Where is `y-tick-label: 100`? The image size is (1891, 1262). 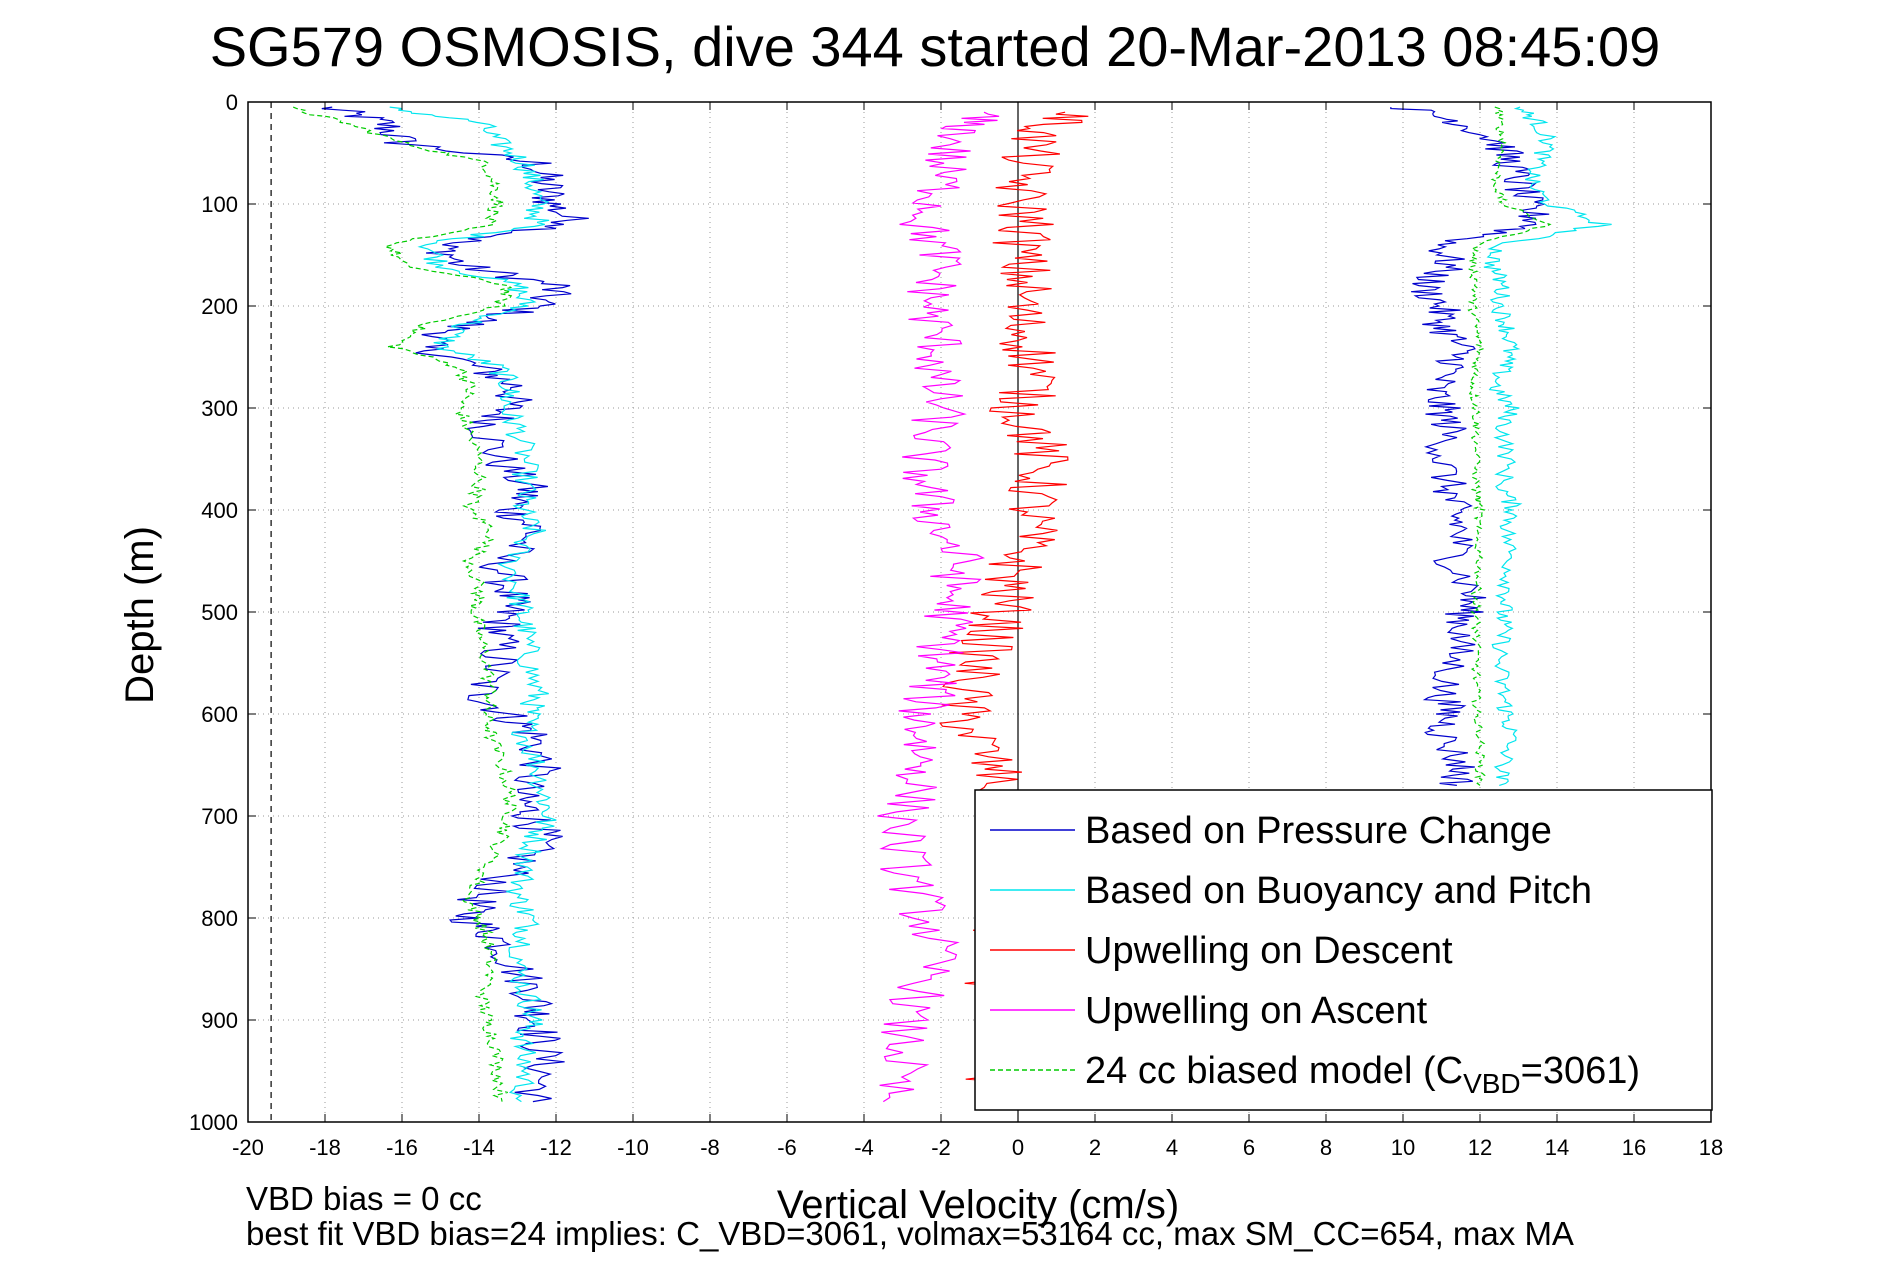 y-tick-label: 100 is located at coordinates (219, 204).